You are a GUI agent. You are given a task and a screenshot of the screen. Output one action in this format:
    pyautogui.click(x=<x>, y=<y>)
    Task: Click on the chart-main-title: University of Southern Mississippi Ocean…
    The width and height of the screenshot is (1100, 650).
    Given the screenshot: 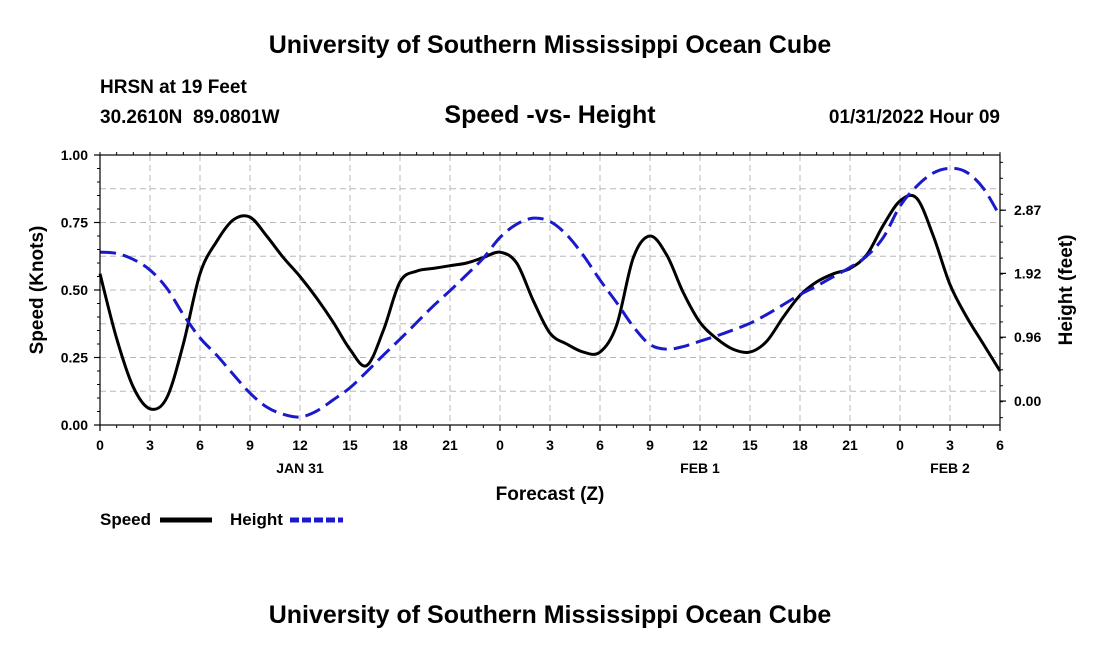 What is the action you would take?
    pyautogui.click(x=550, y=45)
    